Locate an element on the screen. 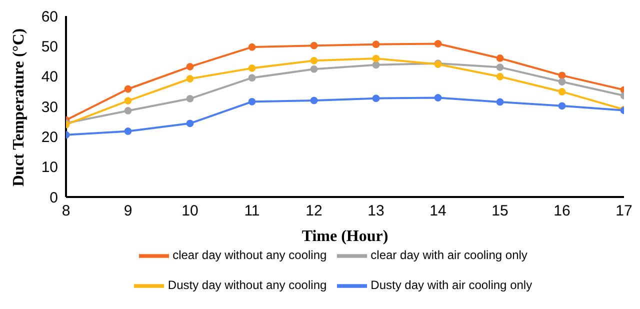 Image resolution: width=640 pixels, height=309 pixels. x-tick-label: 17 is located at coordinates (624, 211).